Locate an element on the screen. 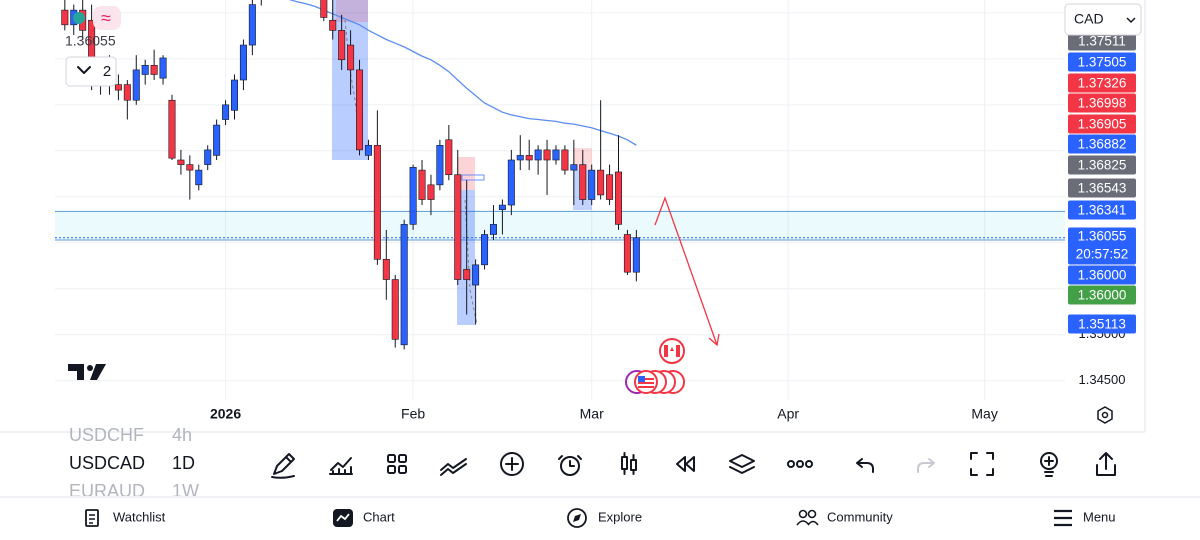 The height and width of the screenshot is (540, 1200). undo-tool is located at coordinates (865, 465).